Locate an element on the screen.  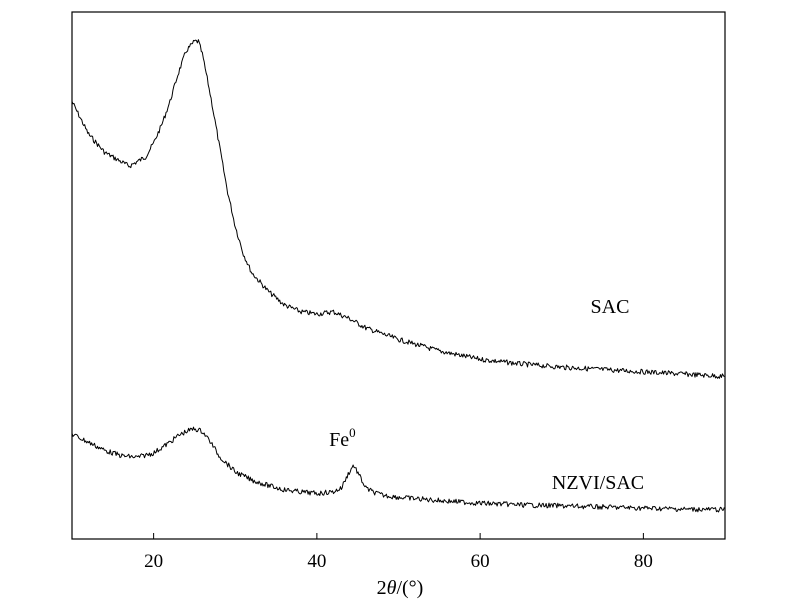
series-label: NZVI/SAC is located at coordinates (598, 483).